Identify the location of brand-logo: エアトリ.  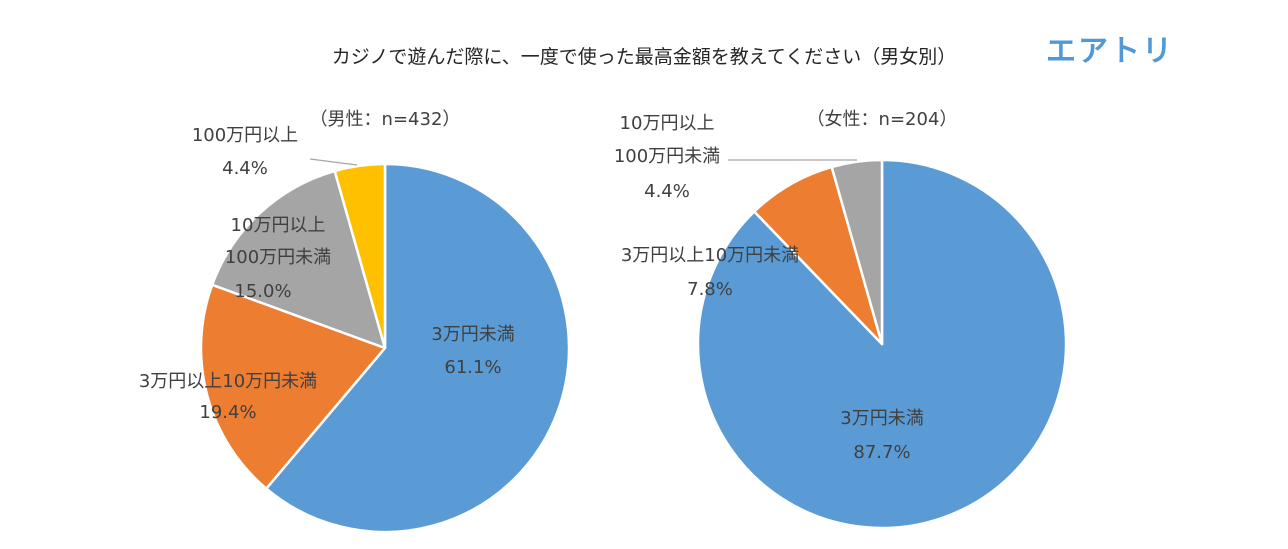
(1110, 51).